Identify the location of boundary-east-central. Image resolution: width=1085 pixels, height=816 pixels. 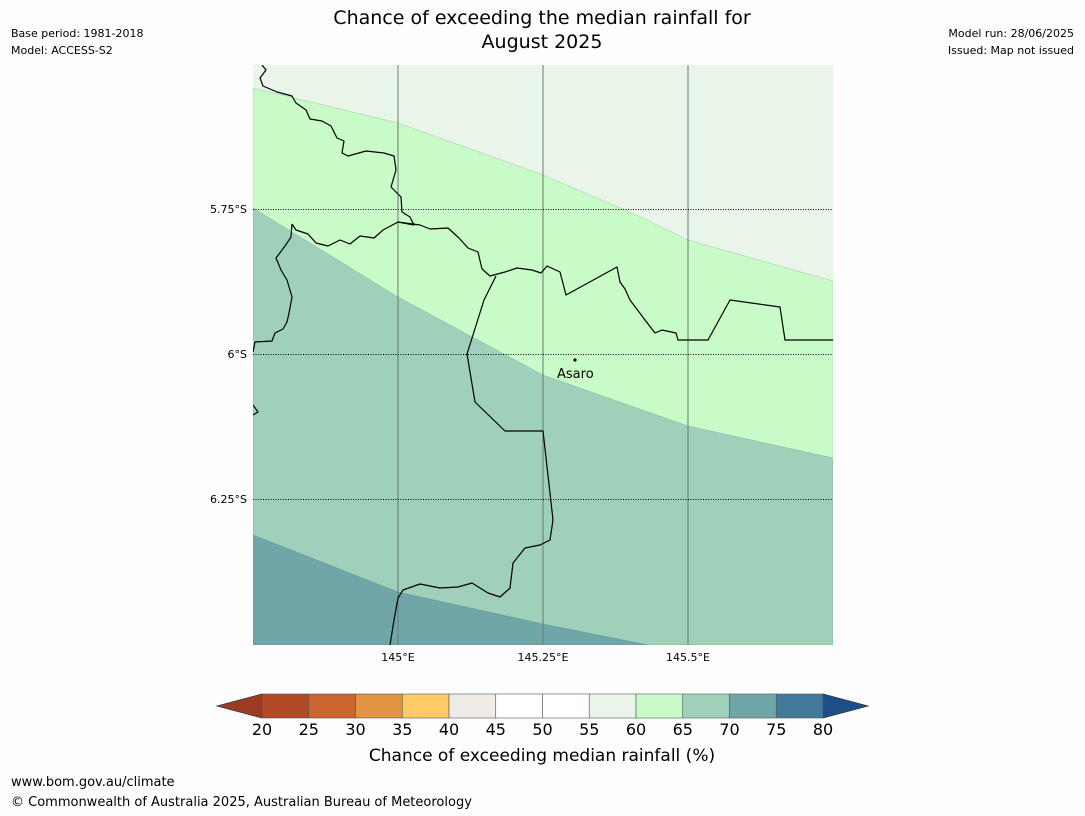
(615, 281).